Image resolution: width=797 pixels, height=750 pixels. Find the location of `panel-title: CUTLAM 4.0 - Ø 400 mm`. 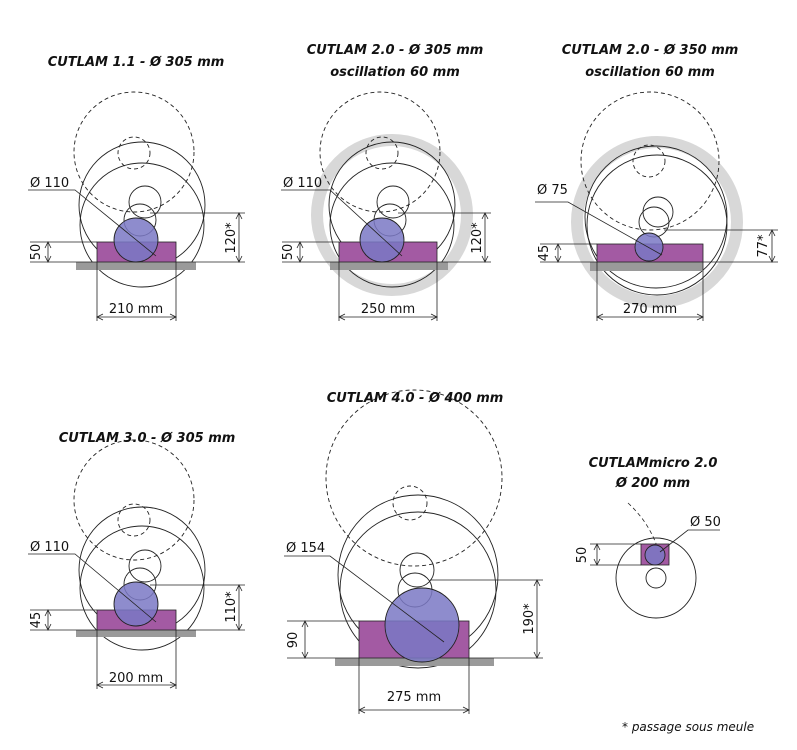

panel-title: CUTLAM 4.0 - Ø 400 mm is located at coordinates (415, 398).